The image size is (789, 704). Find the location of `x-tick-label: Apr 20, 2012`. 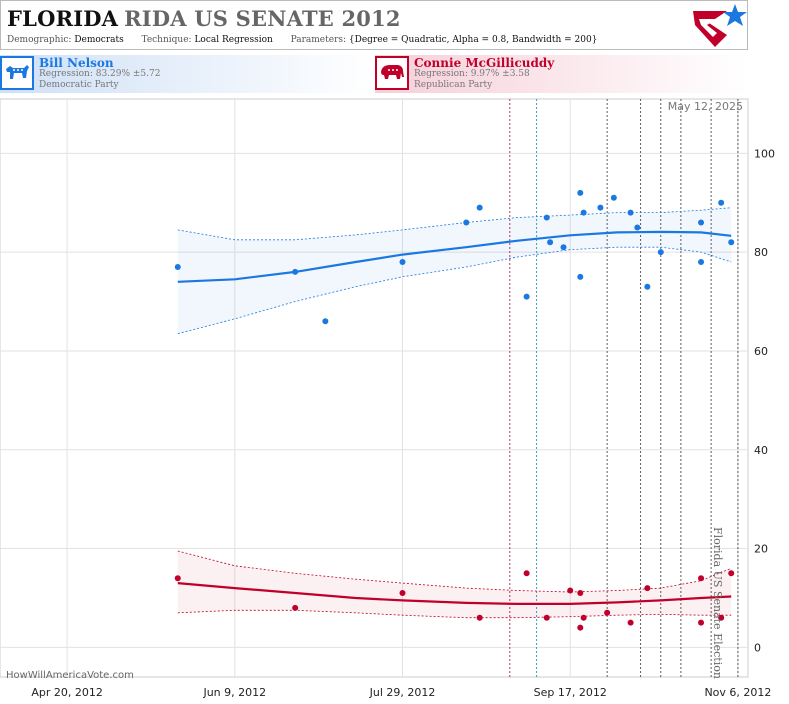

x-tick-label: Apr 20, 2012 is located at coordinates (67, 692).